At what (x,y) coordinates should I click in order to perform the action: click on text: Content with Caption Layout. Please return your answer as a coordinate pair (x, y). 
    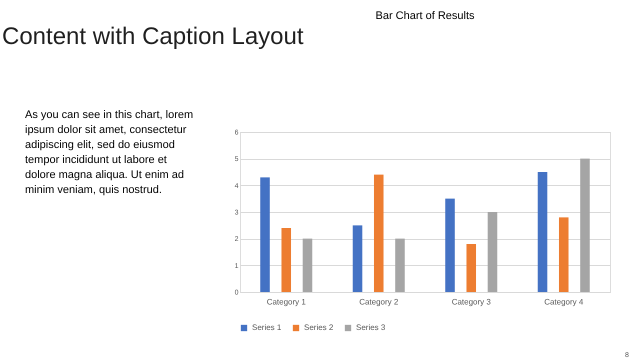
    Looking at the image, I should click on (153, 36).